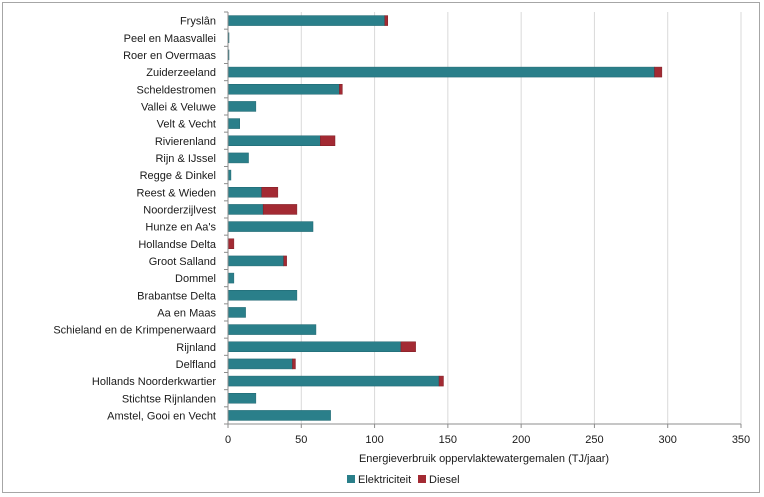 The height and width of the screenshot is (497, 764). Describe the element at coordinates (177, 90) in the screenshot. I see `category-label: Scheldestromen` at that location.